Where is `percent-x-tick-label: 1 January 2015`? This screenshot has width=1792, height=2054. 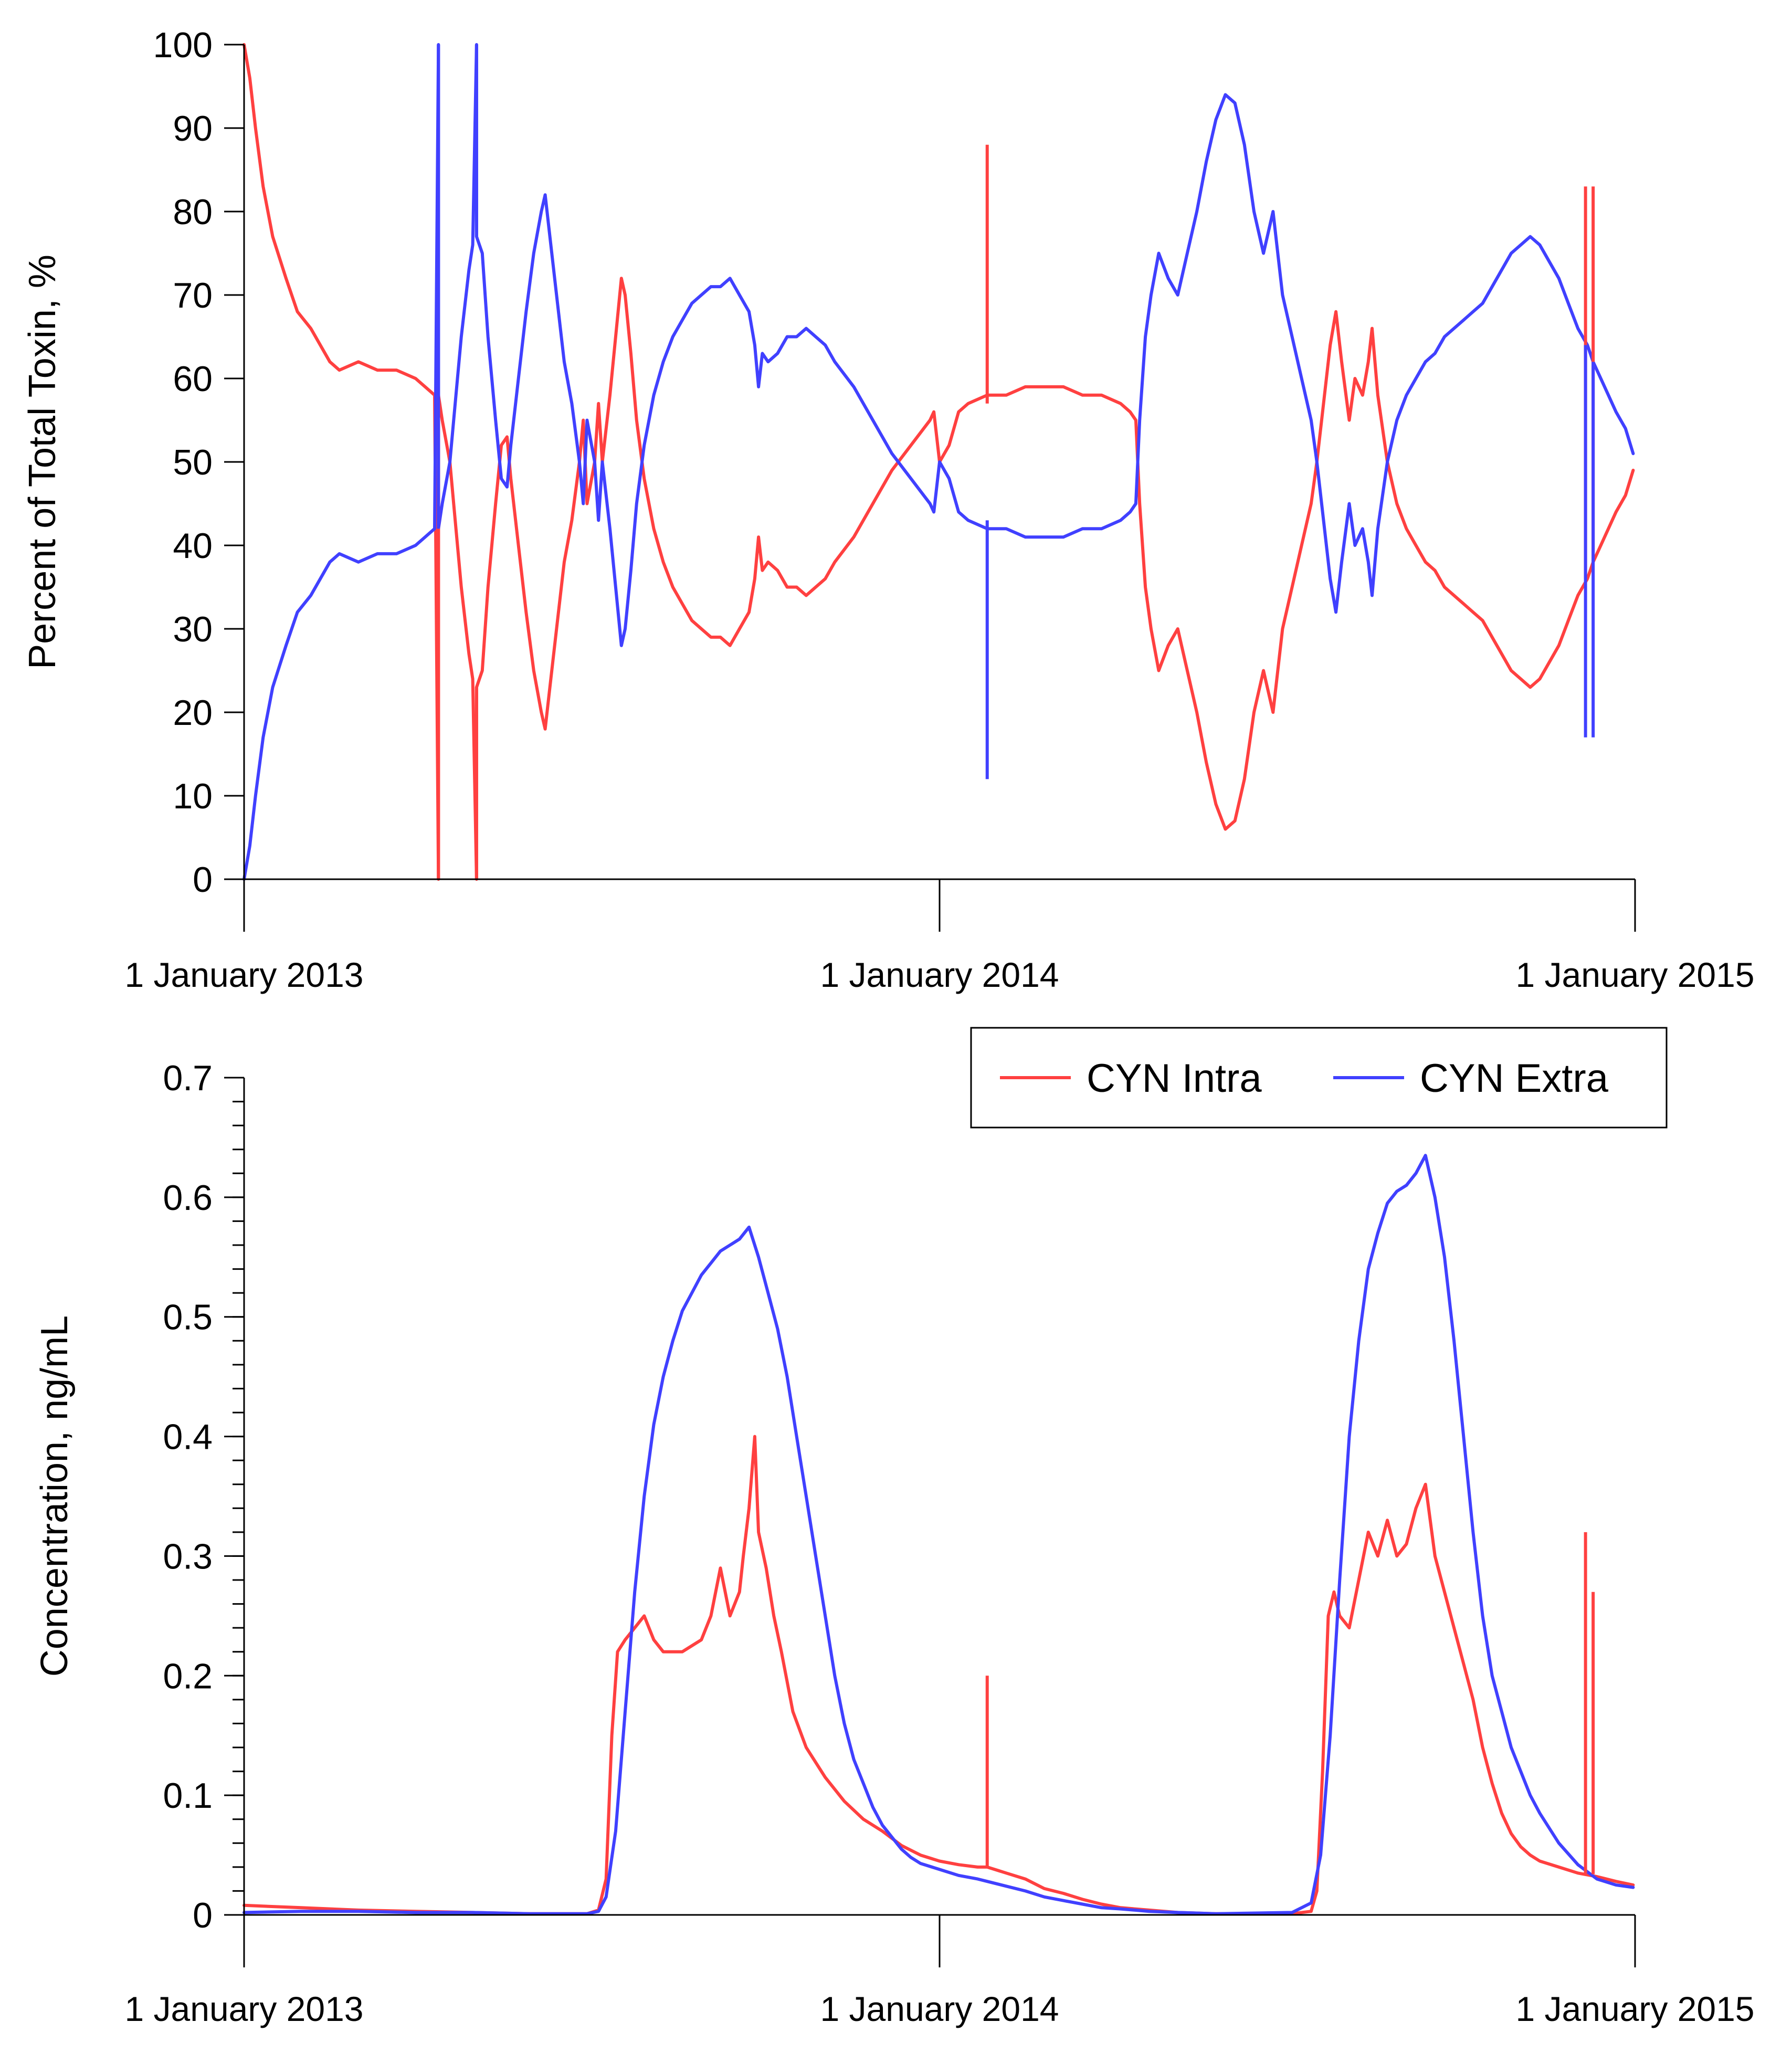
percent-x-tick-label: 1 January 2015 is located at coordinates (1634, 974).